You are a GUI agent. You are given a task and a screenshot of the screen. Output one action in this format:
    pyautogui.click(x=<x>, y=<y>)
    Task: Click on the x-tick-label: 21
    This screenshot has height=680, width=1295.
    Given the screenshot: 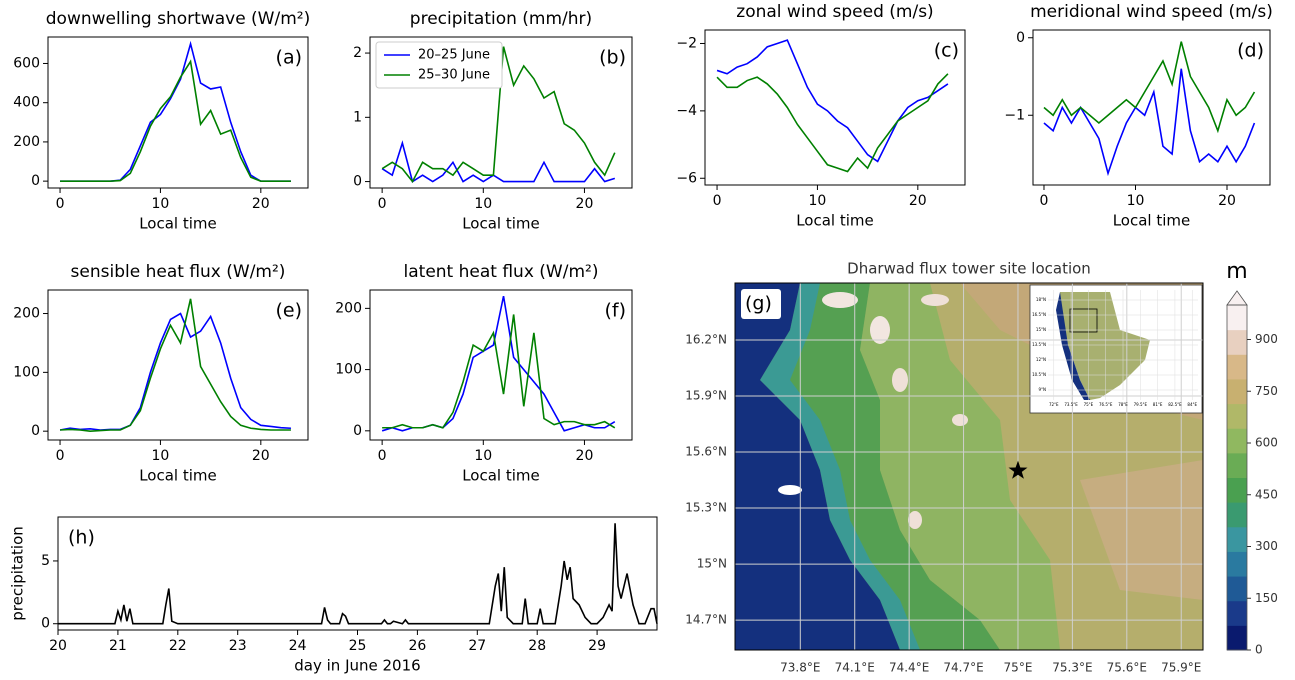 What is the action you would take?
    pyautogui.click(x=118, y=646)
    